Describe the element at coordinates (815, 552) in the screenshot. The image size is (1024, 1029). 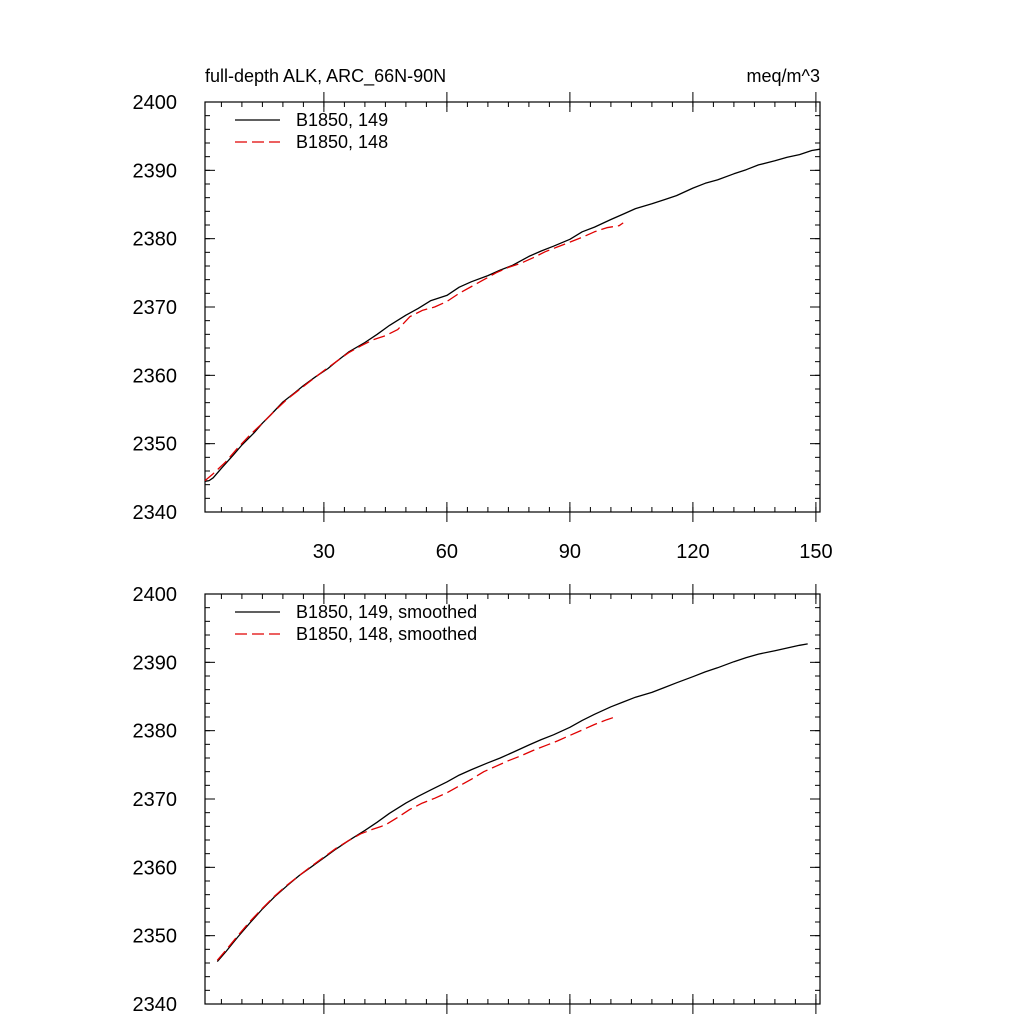
I see `x-tick-label: 150` at that location.